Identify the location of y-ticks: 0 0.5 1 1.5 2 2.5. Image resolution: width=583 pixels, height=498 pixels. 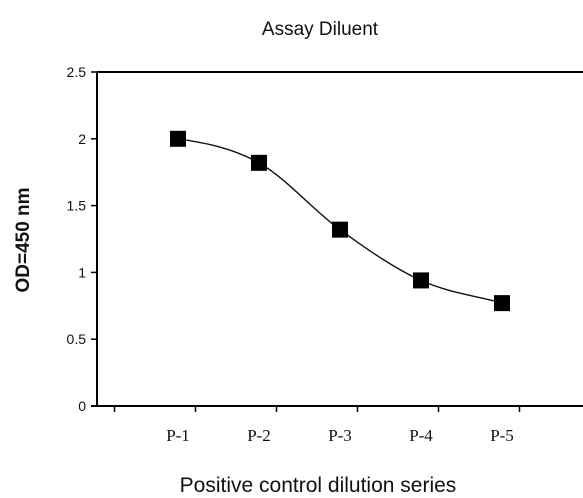
(82, 239).